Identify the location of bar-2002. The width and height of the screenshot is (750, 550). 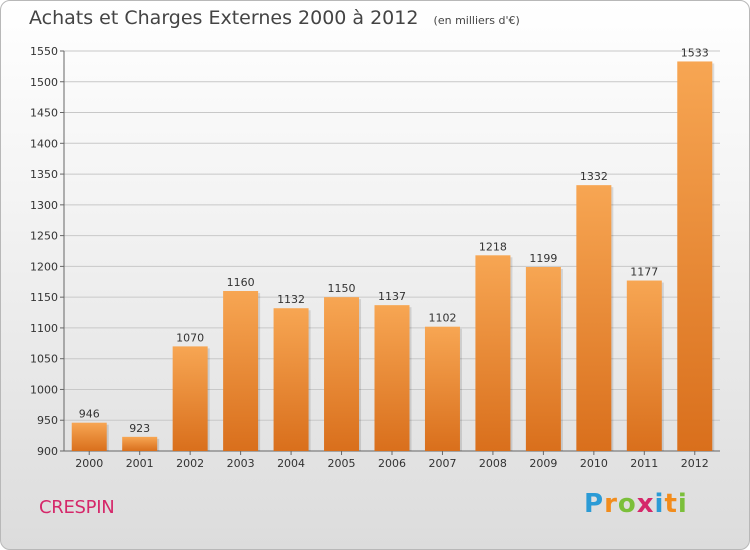
(190, 398).